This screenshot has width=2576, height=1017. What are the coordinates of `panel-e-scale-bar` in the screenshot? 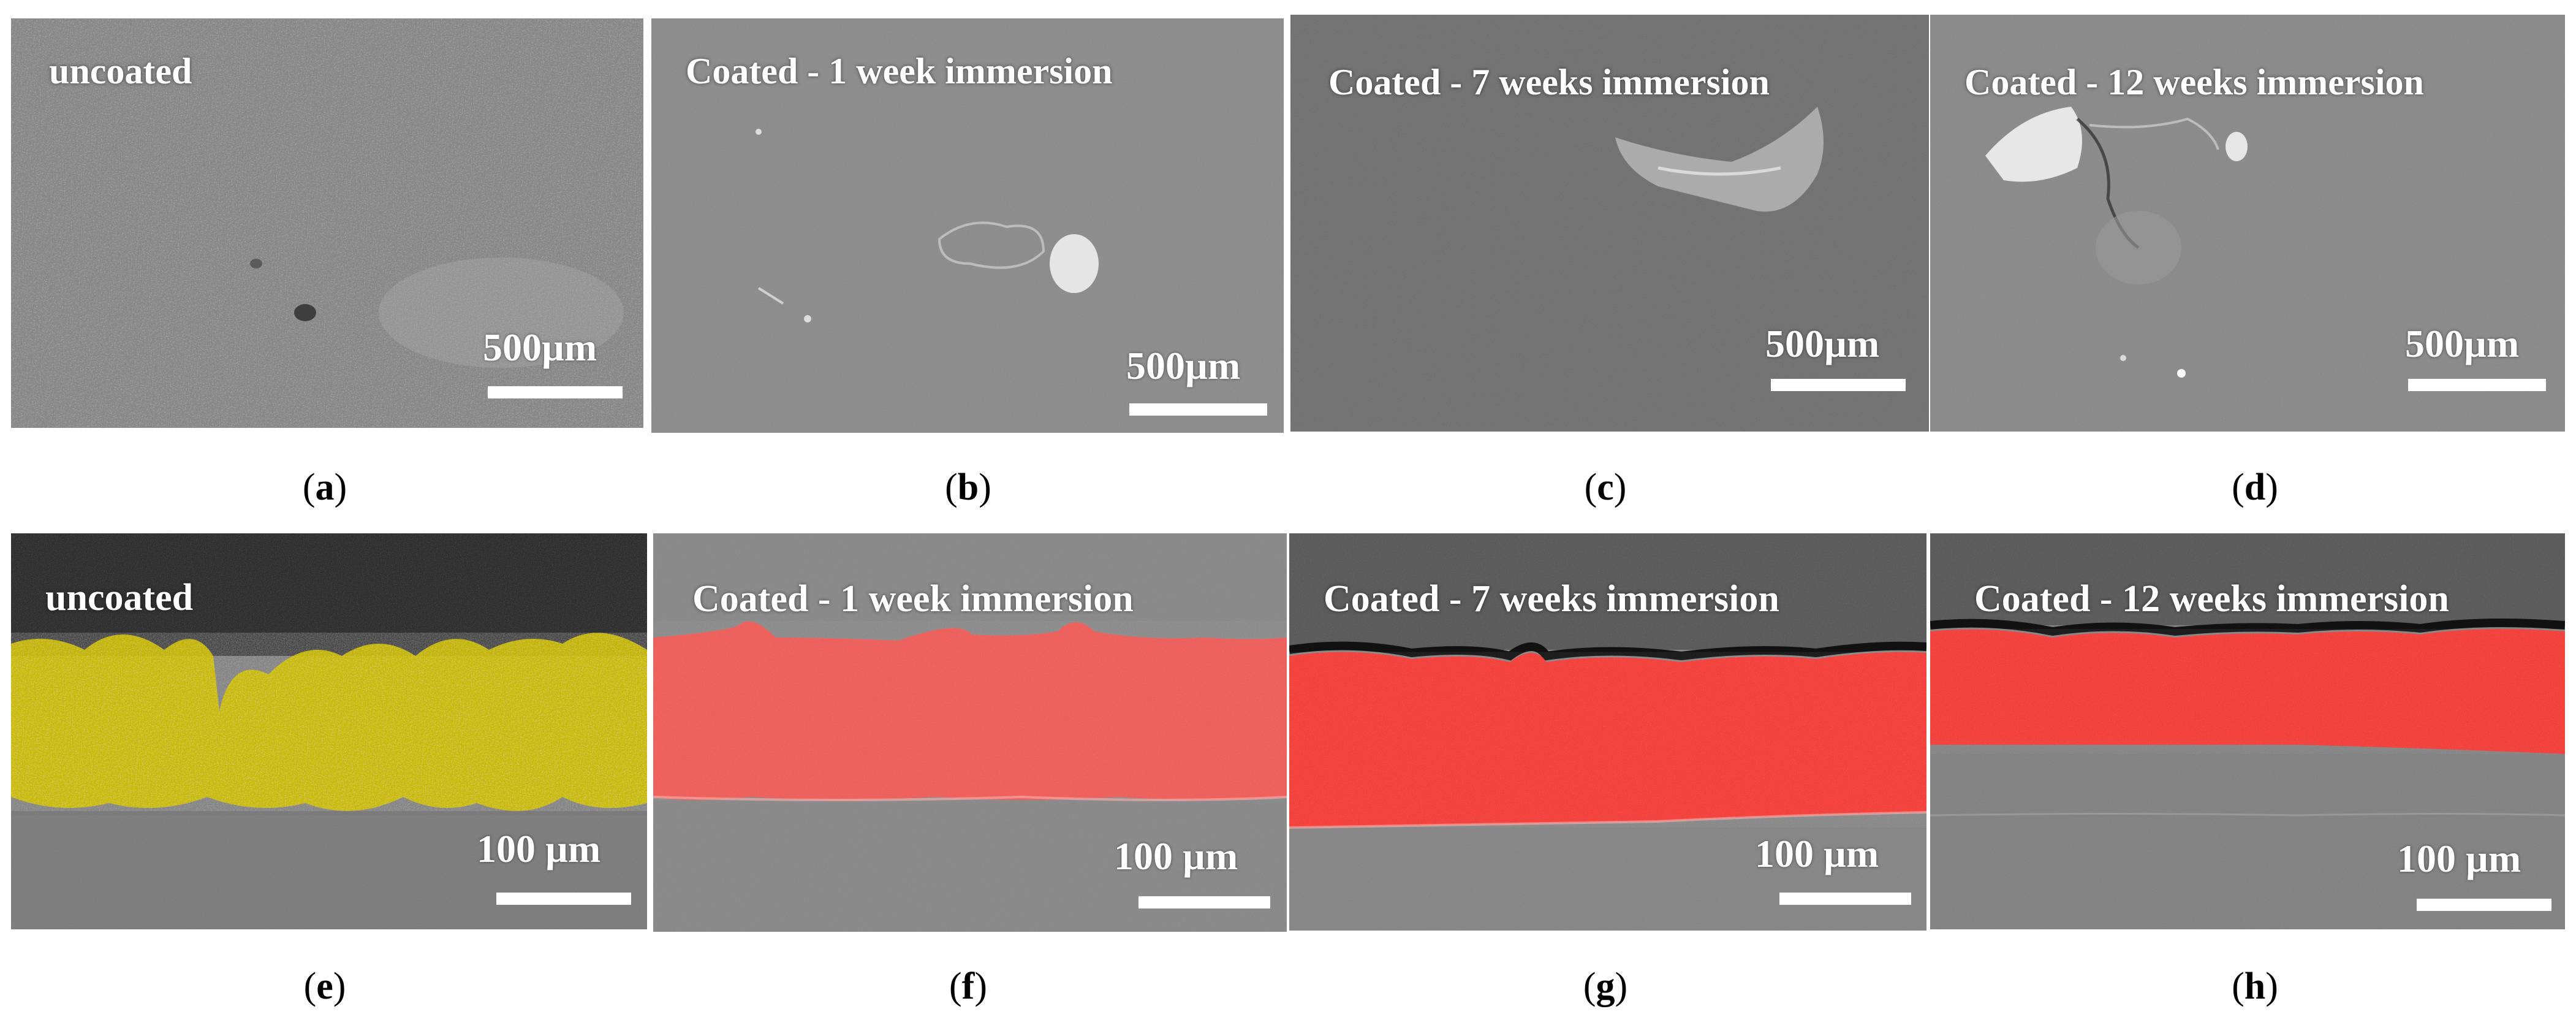 It's located at (563, 899).